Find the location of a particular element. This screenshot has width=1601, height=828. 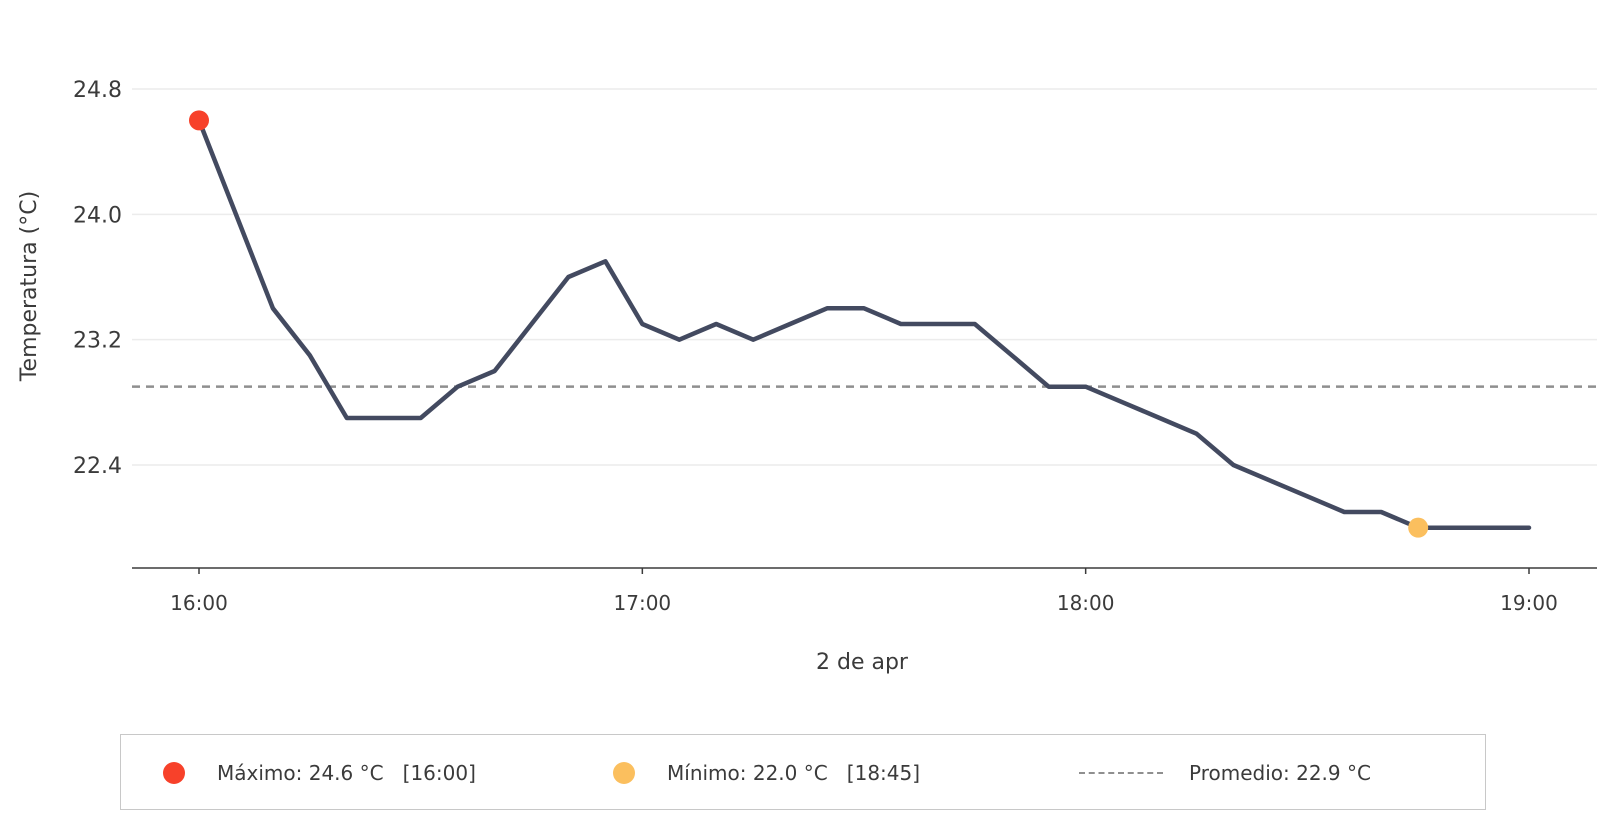

y-axis-ticks: 22.4 23.2 24.0 24.8 is located at coordinates (97, 278).